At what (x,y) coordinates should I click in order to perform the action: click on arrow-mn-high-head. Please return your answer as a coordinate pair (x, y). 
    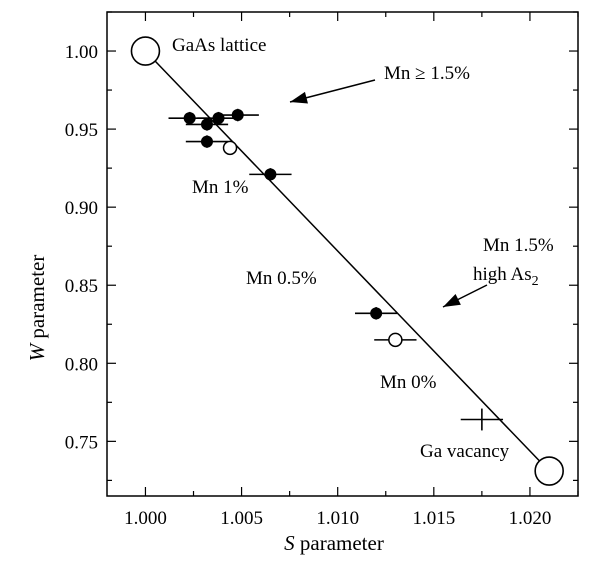
    Looking at the image, I should click on (299, 97).